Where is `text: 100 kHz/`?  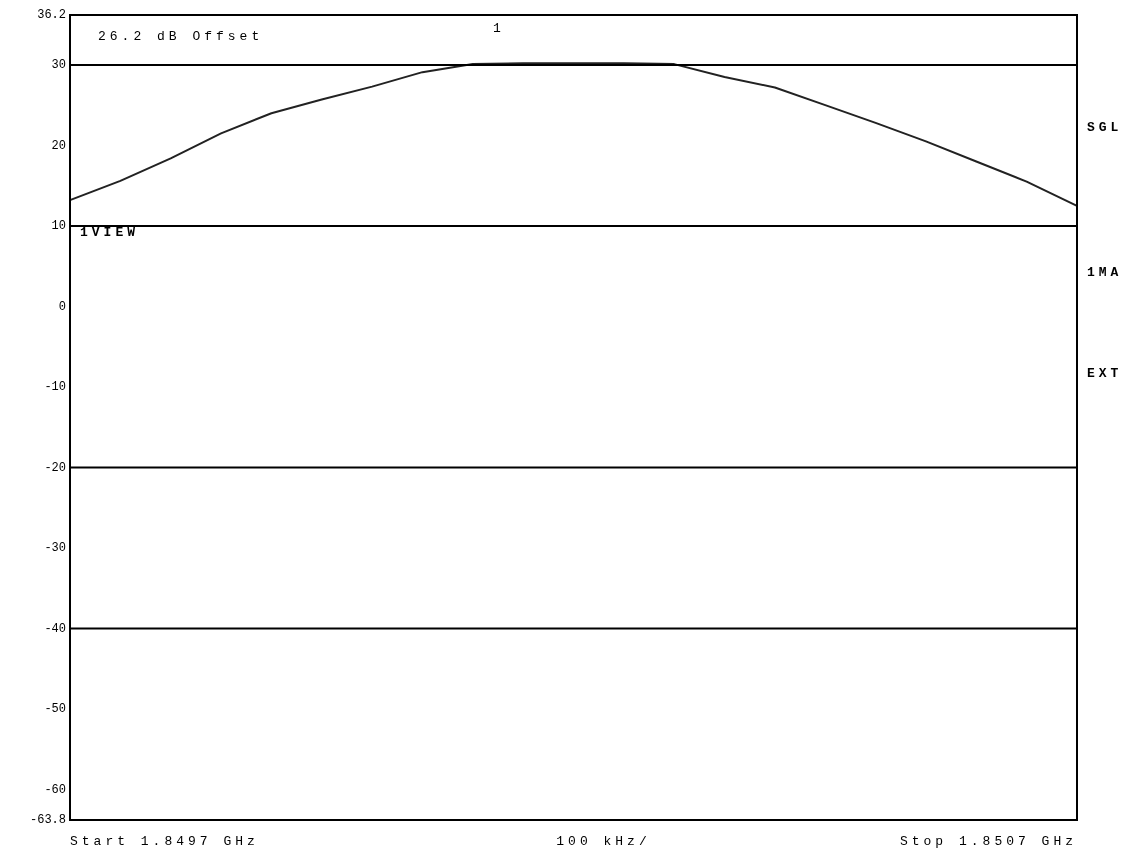
text: 100 kHz/ is located at coordinates (603, 842).